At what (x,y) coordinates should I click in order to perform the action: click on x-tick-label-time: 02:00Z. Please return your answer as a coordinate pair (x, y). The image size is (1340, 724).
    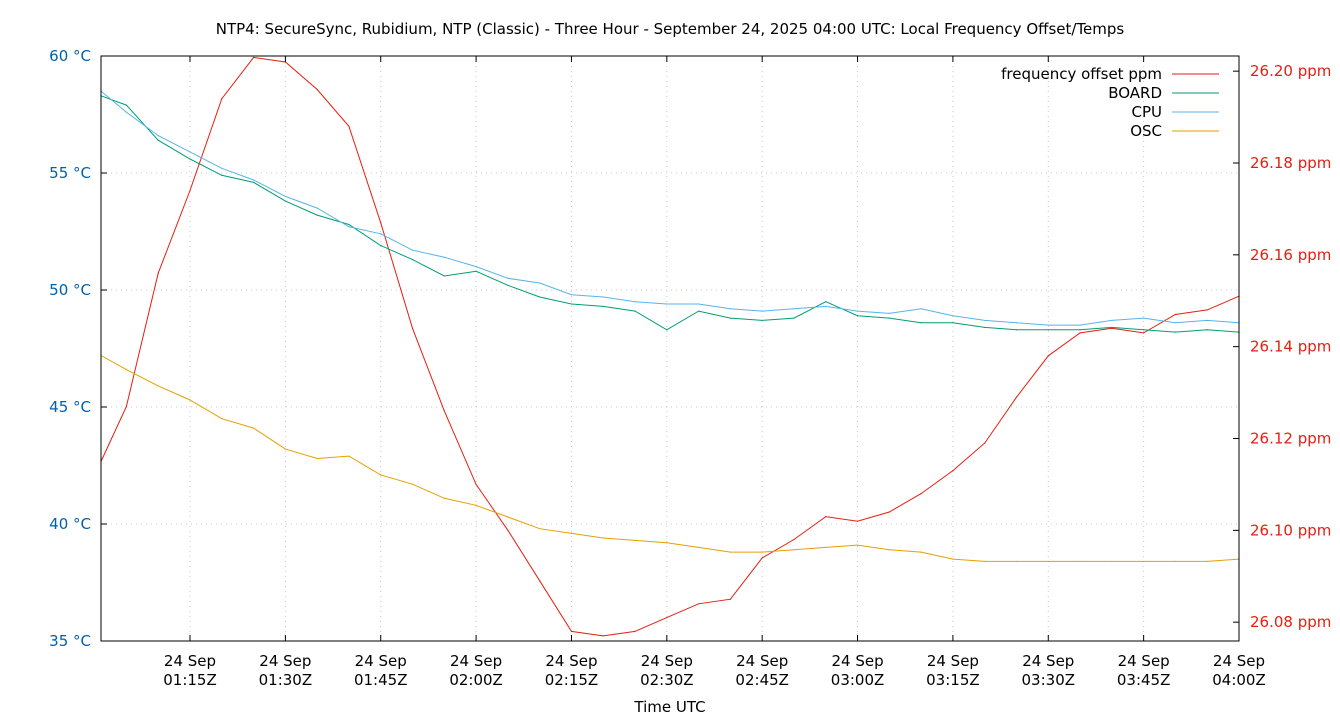
    Looking at the image, I should click on (476, 680).